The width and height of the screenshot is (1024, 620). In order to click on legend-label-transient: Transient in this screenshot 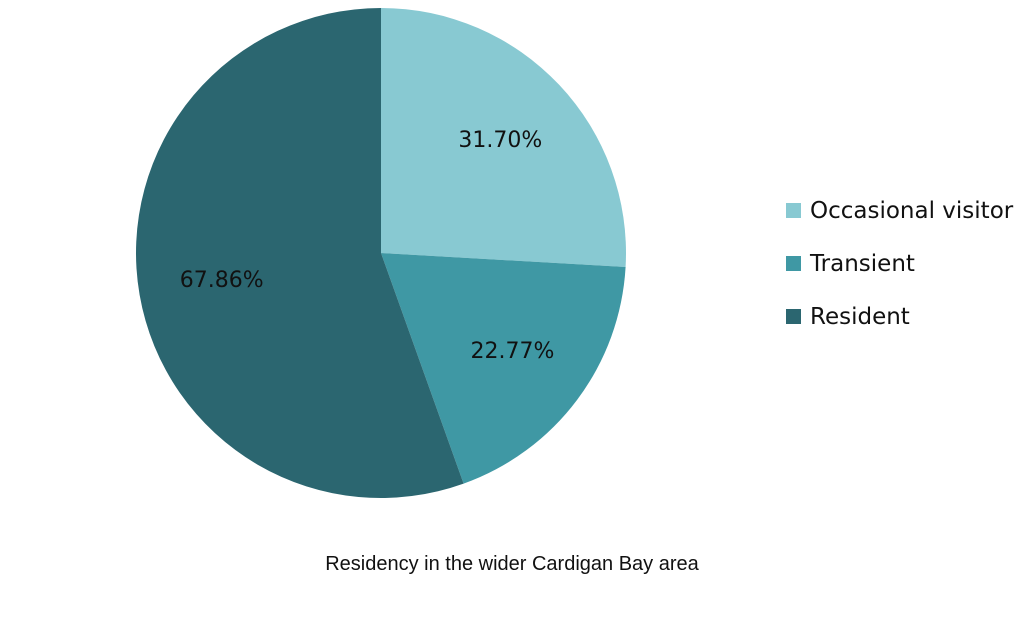, I will do `click(862, 263)`.